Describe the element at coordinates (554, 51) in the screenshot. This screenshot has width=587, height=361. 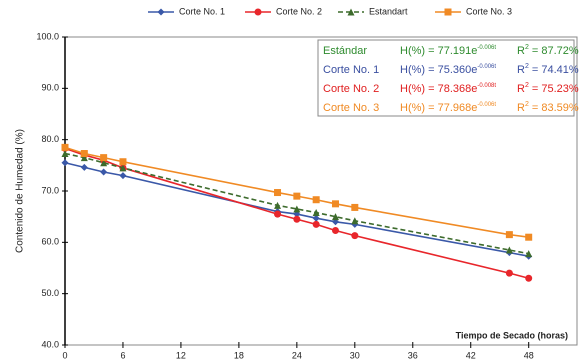
I see `r2-value: = 87.72%` at that location.